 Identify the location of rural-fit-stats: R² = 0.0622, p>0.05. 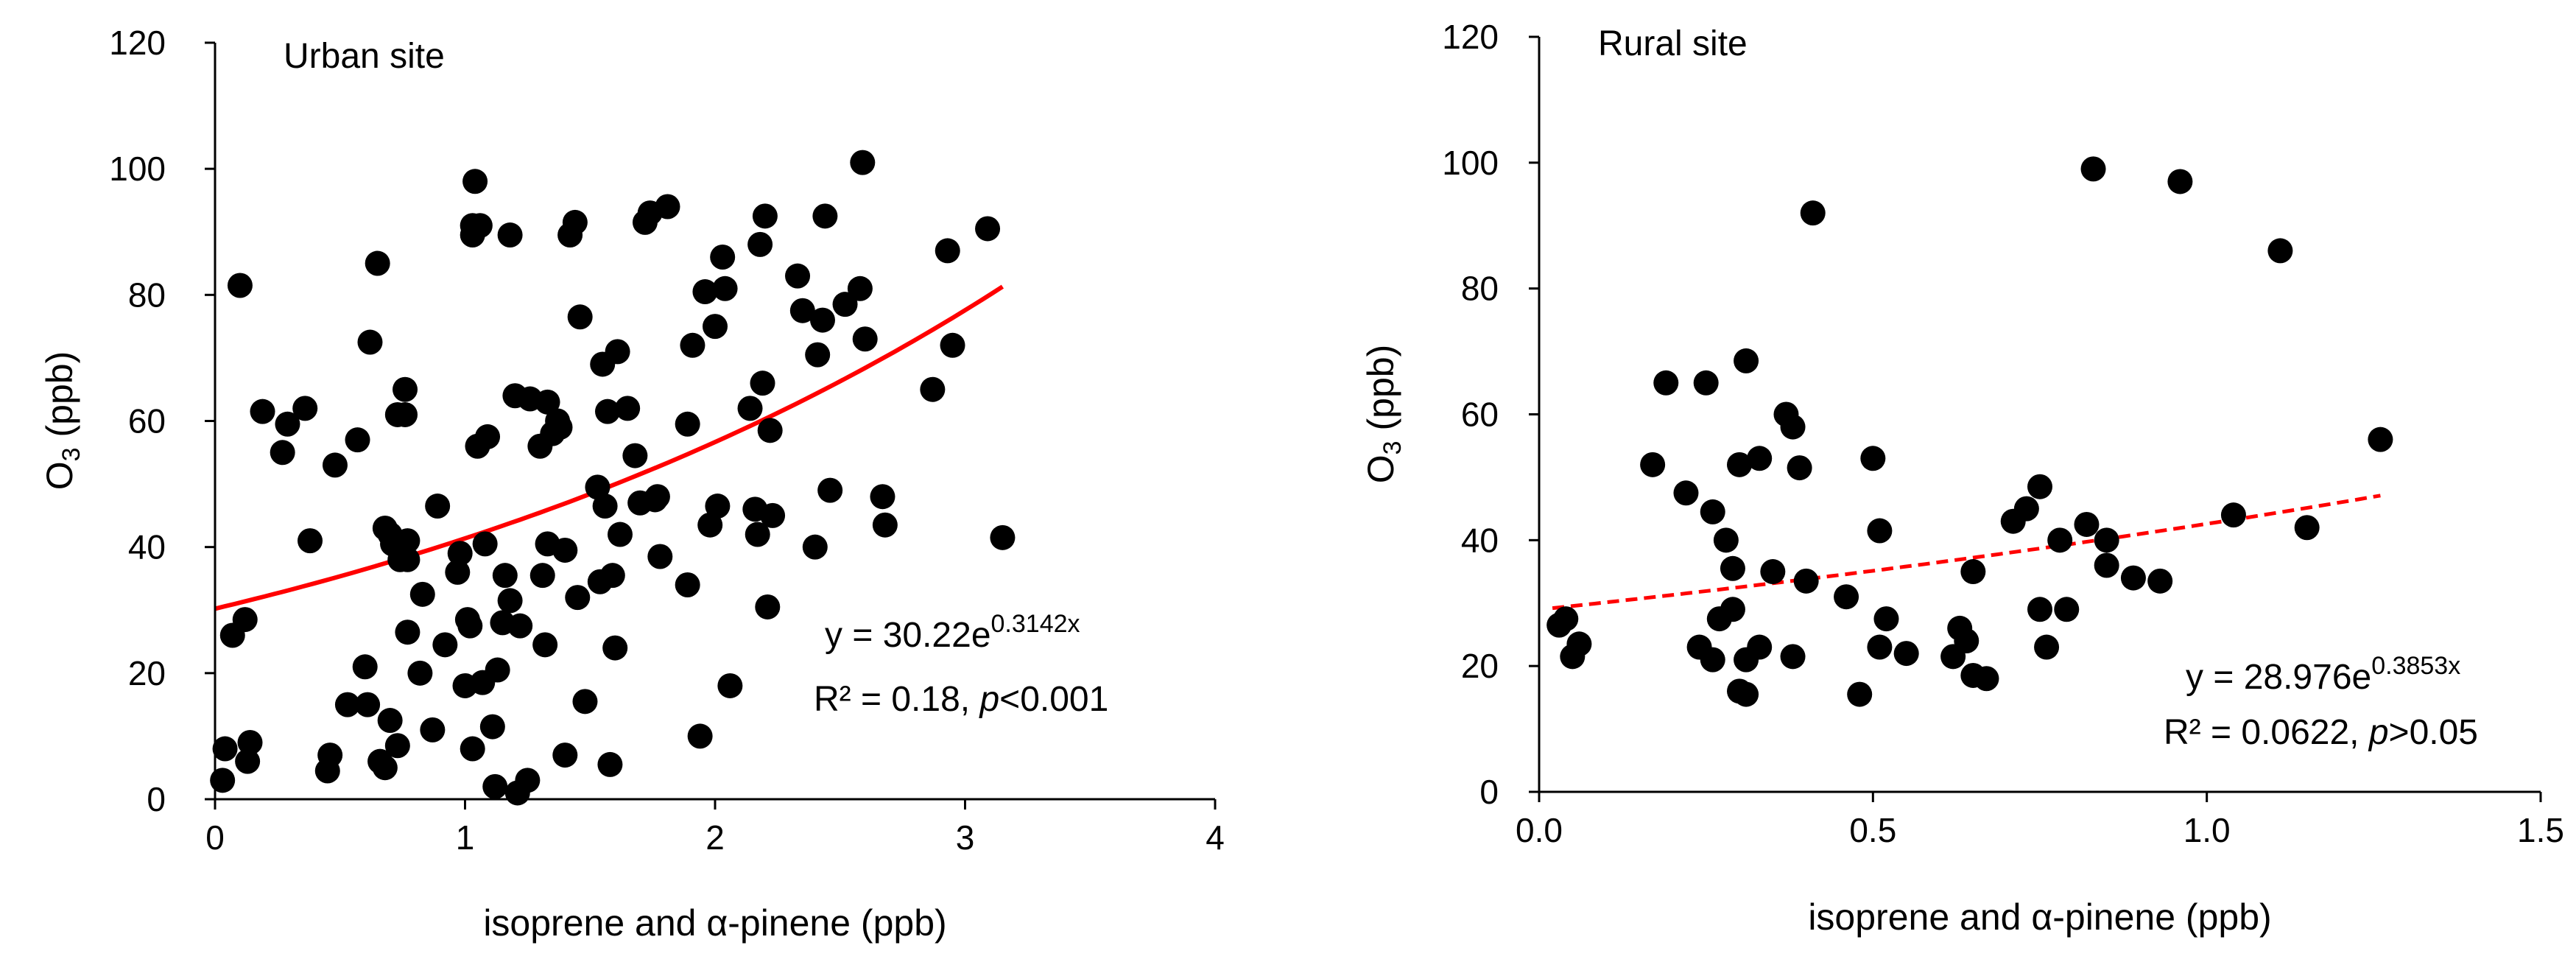
(2321, 733).